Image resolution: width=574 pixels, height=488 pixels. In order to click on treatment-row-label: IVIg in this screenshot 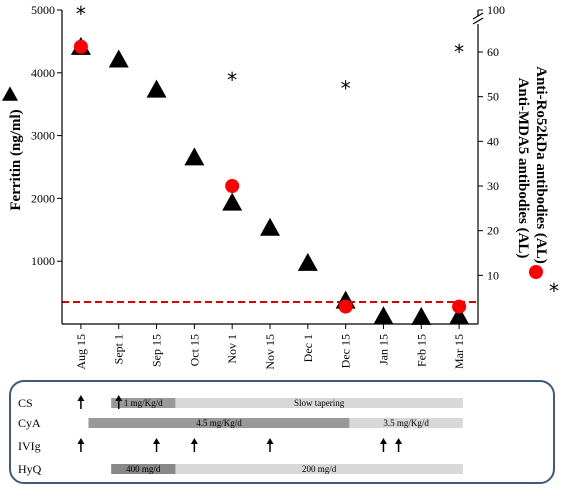, I will do `click(29, 446)`.